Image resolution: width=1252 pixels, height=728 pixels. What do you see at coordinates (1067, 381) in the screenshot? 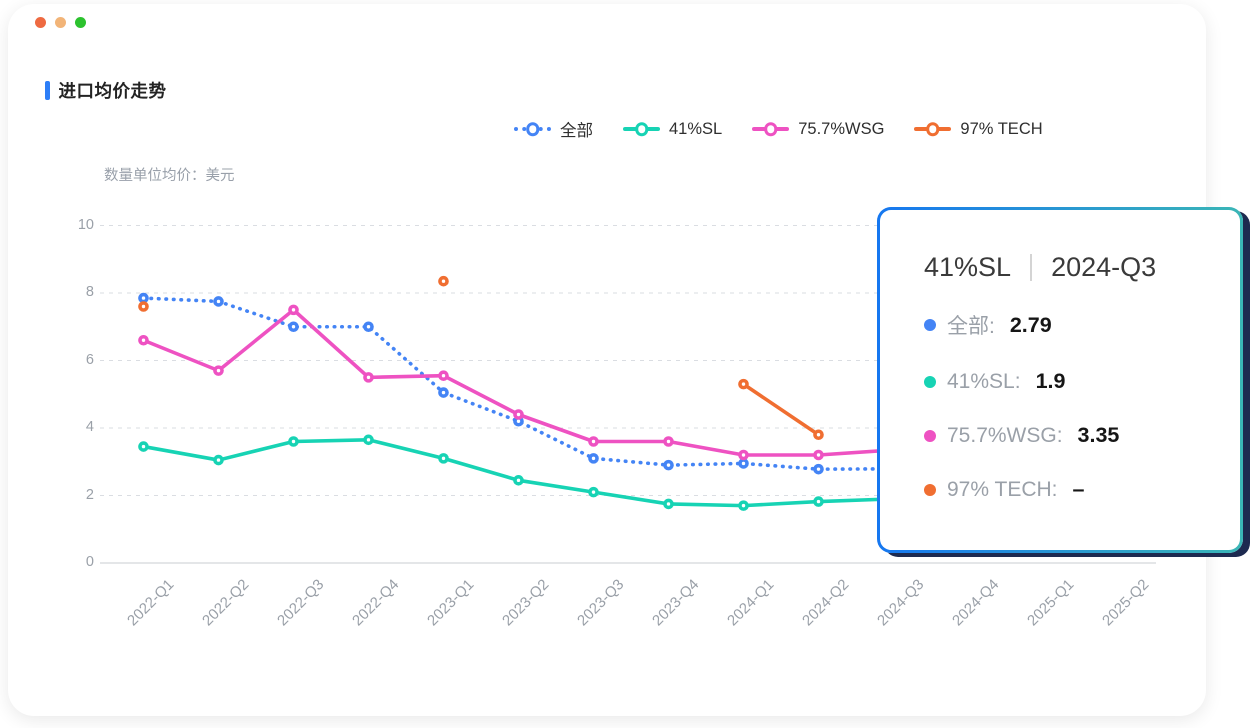
I see `tooltip-row: 41%SL: 1.9` at bounding box center [1067, 381].